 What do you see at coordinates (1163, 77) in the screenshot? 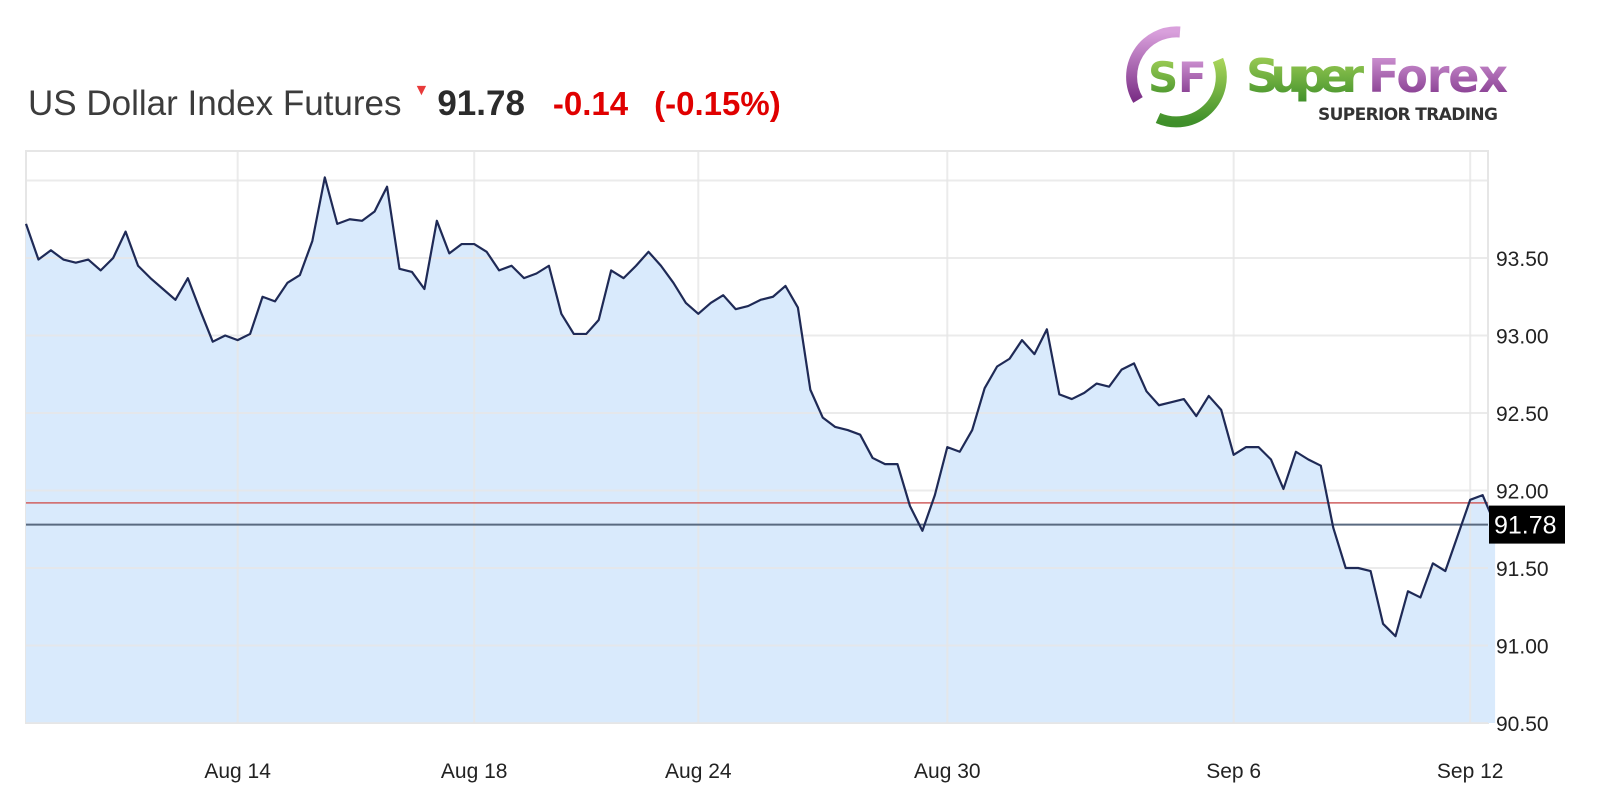
I see `svg-text: S` at bounding box center [1163, 77].